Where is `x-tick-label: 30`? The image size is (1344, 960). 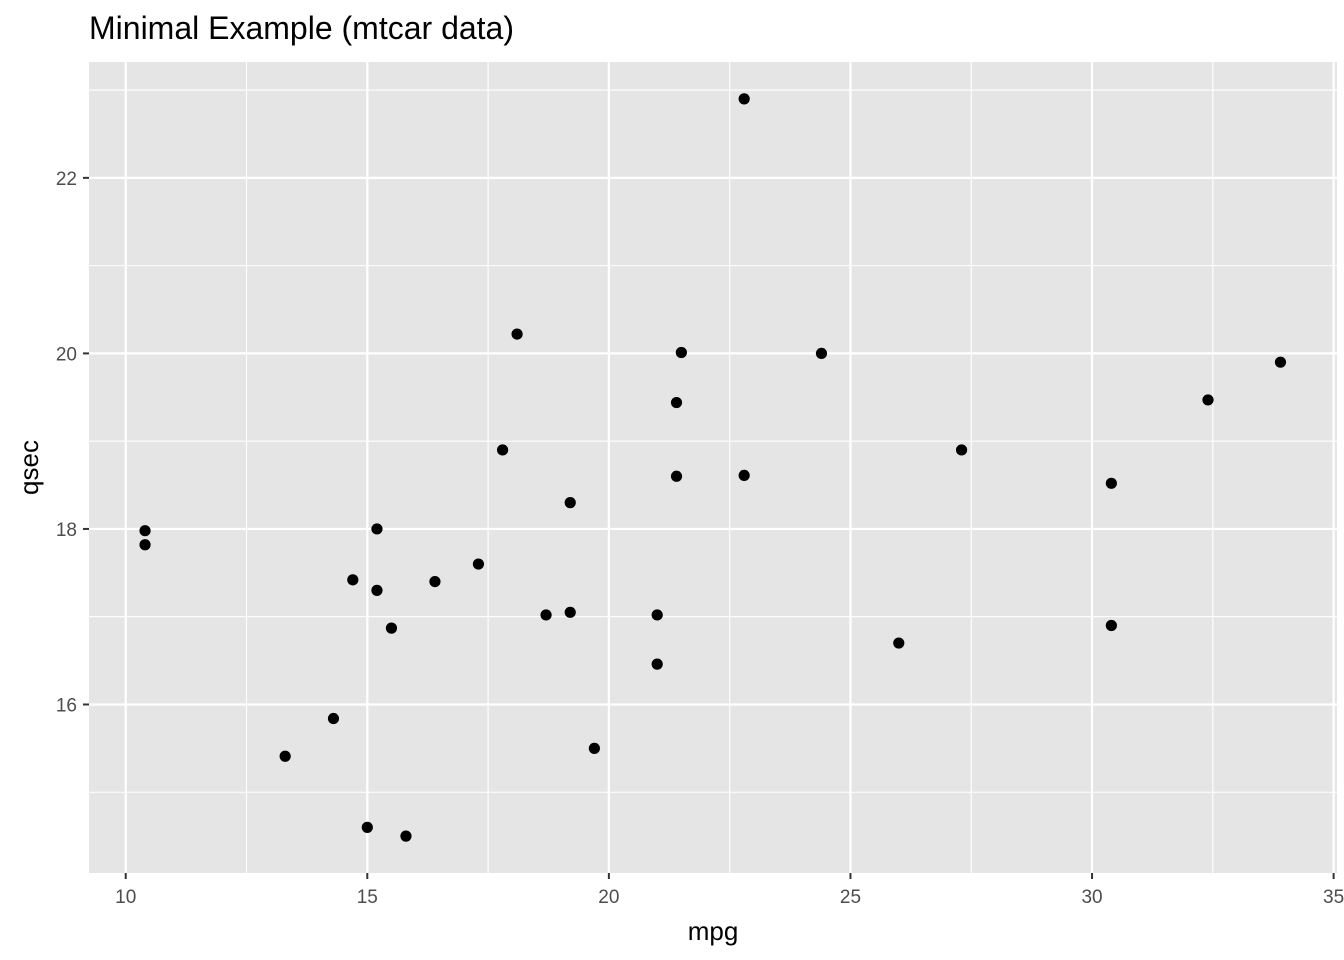
x-tick-label: 30 is located at coordinates (1091, 897).